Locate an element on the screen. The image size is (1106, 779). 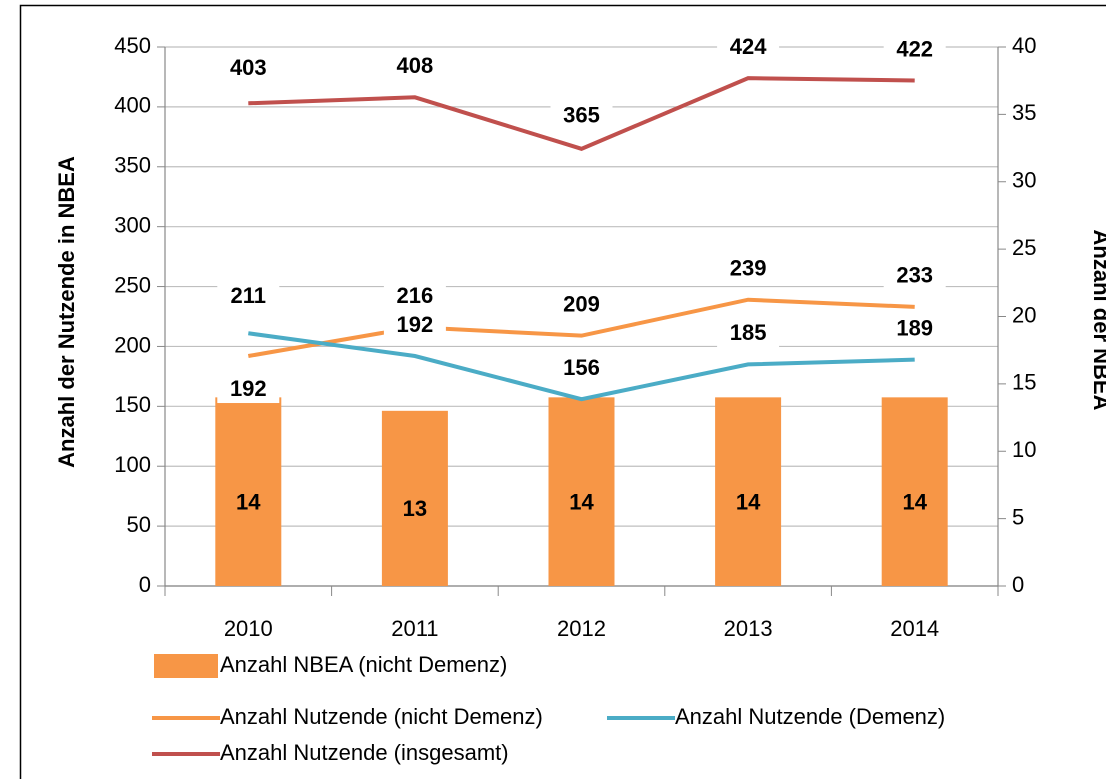
y-tick-label: 250 is located at coordinates (132, 284).